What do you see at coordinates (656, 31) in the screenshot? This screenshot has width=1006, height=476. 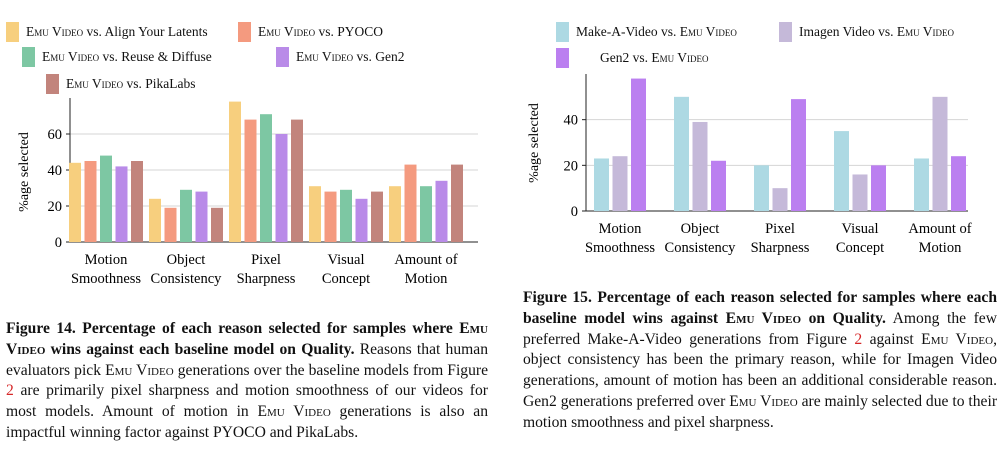 I see `legend-emu-label: Make-A-Video vs. Emu Video` at bounding box center [656, 31].